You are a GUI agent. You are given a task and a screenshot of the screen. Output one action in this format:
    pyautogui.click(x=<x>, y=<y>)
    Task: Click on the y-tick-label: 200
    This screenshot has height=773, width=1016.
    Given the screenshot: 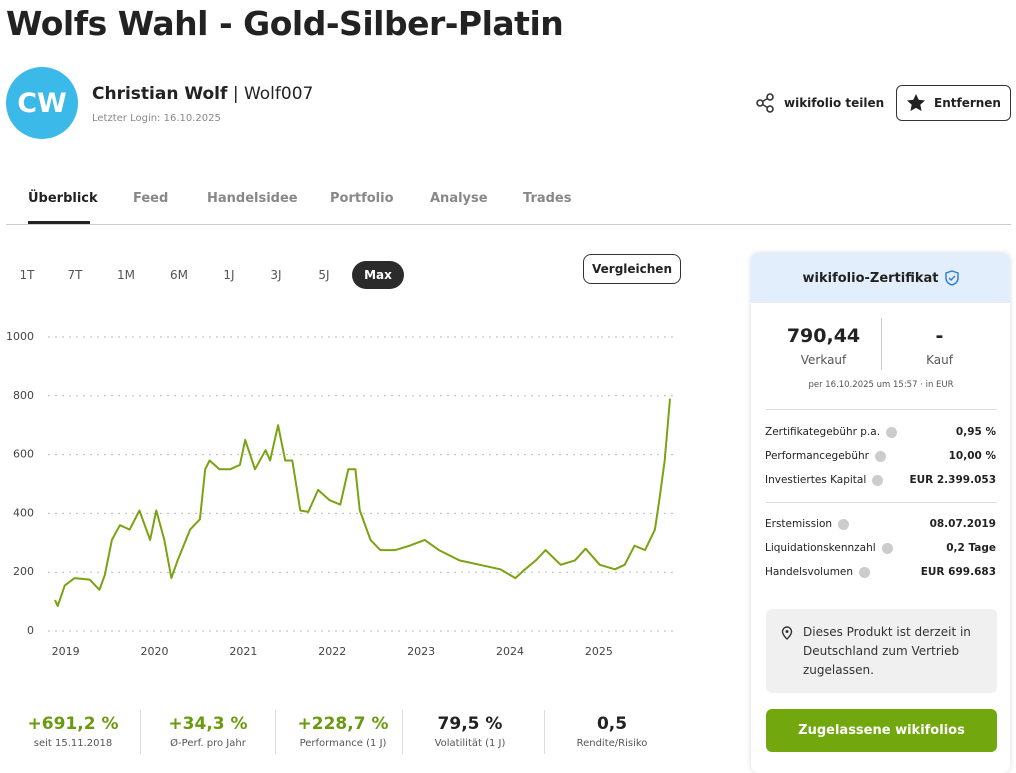 What is the action you would take?
    pyautogui.click(x=23, y=571)
    